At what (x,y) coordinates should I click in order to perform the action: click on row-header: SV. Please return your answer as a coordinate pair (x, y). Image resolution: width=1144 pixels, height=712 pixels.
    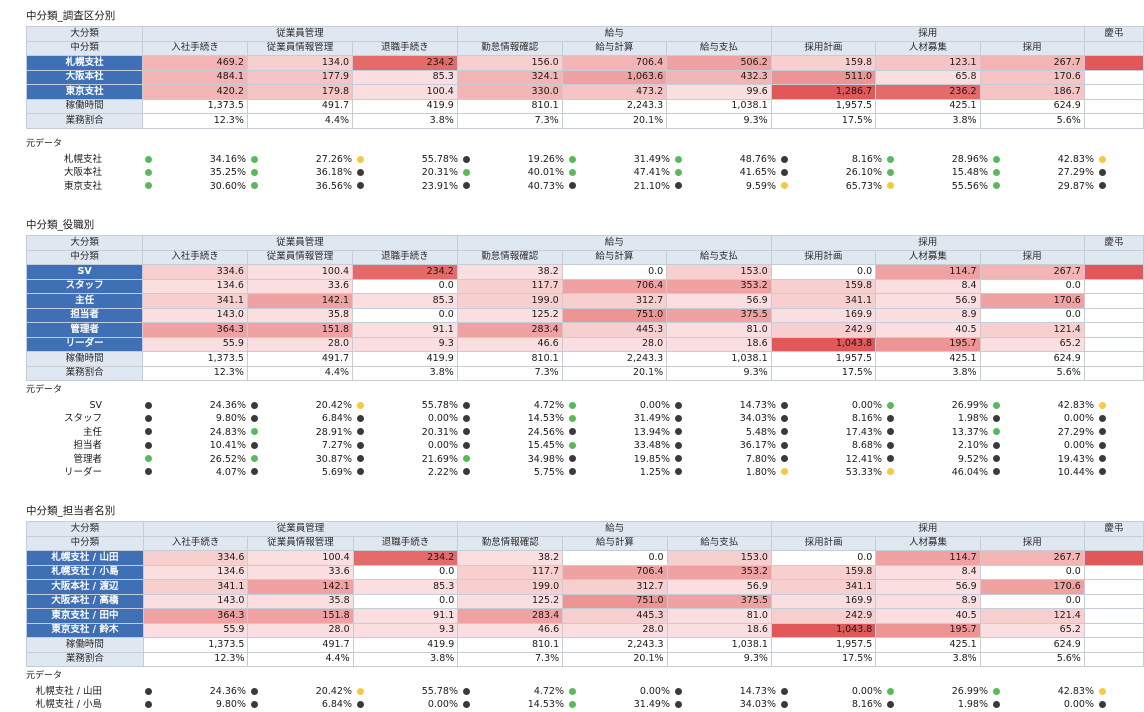
    Looking at the image, I should click on (84, 272).